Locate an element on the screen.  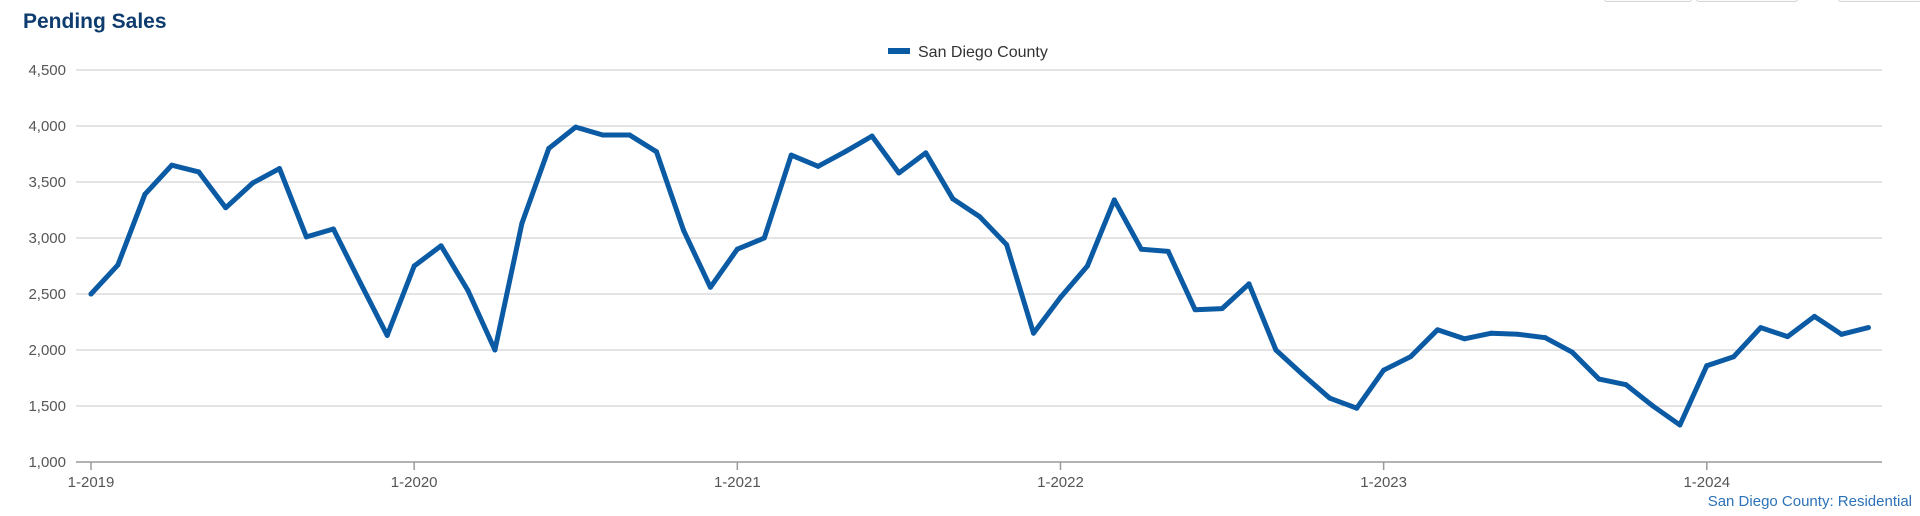
chart-title: Pending Sales is located at coordinates (95, 21).